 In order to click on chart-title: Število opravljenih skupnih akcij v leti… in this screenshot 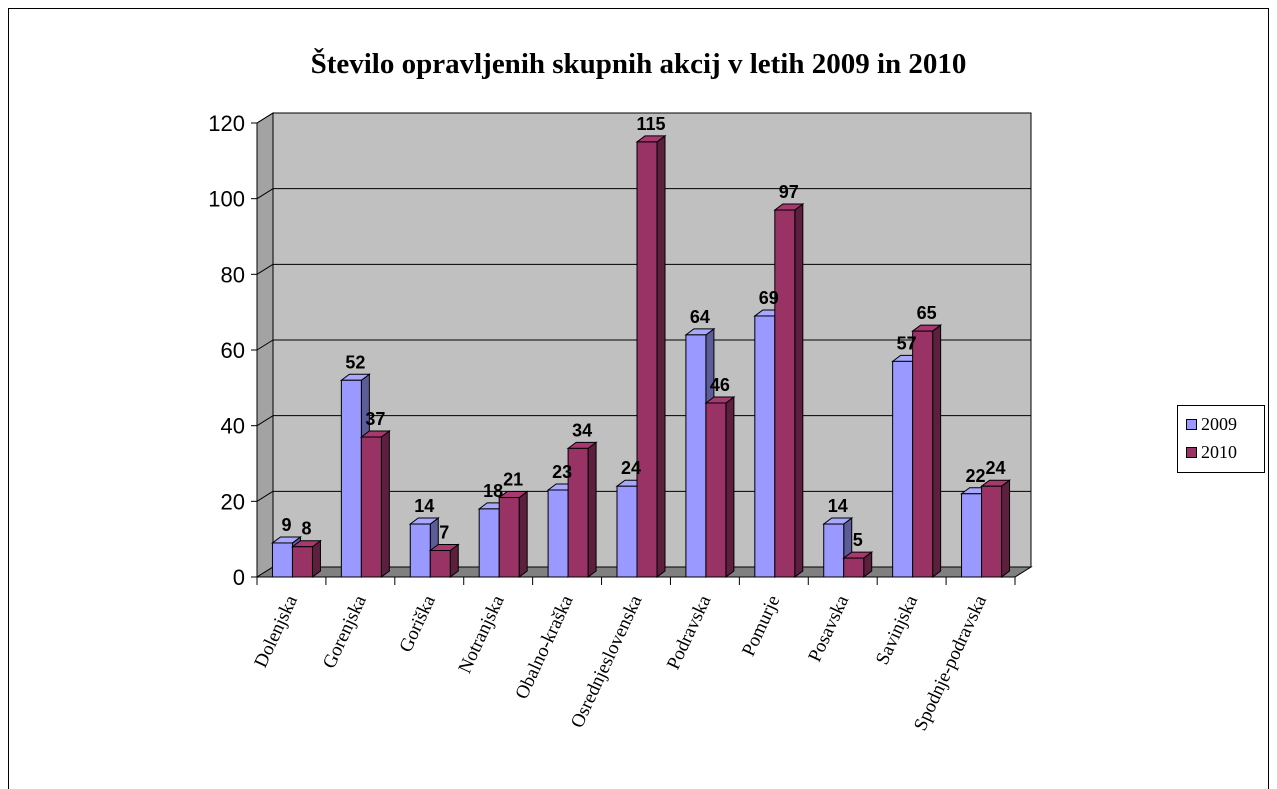, I will do `click(638, 64)`.